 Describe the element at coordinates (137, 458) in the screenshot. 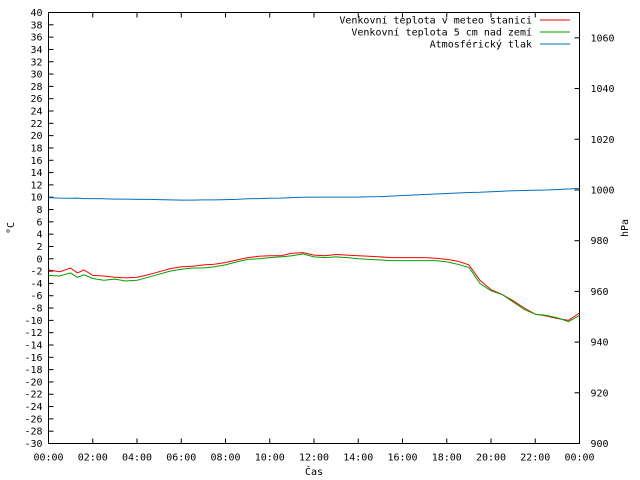

I see `x-tick-label: 04:00` at that location.